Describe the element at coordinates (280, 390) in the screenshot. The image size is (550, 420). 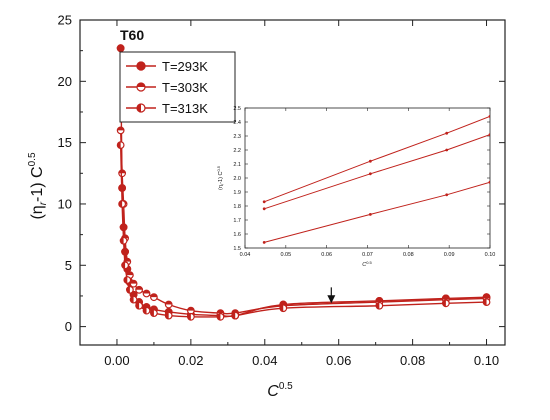
I see `x-axis-label: C0.5` at that location.